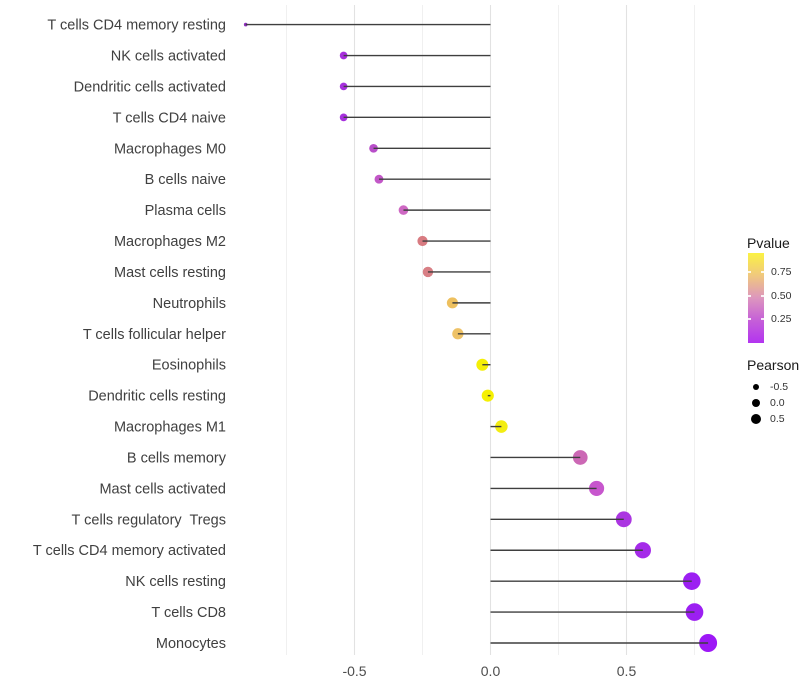 The width and height of the screenshot is (800, 700). What do you see at coordinates (157, 397) in the screenshot?
I see `y-axis-label: Dendritic cells resting` at bounding box center [157, 397].